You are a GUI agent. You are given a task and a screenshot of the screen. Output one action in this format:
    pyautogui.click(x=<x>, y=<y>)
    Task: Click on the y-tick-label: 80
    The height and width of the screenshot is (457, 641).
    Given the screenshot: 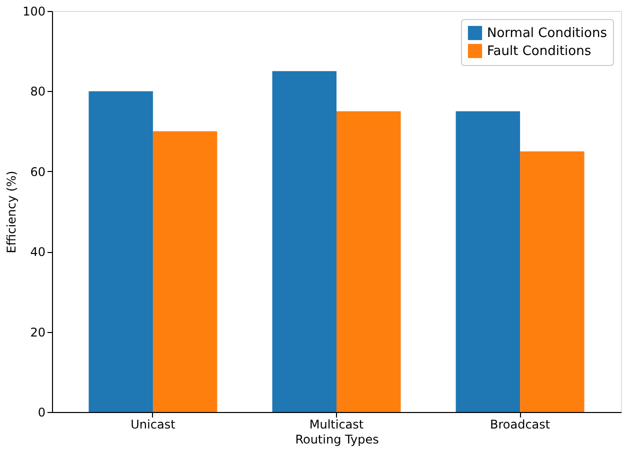 What is the action you would take?
    pyautogui.click(x=38, y=91)
    